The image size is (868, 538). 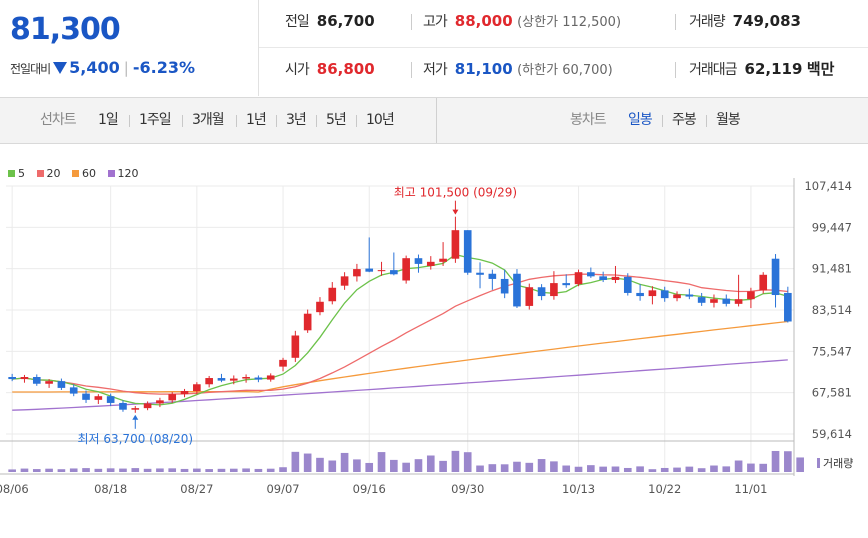 What do you see at coordinates (728, 120) in the screenshot?
I see `candle-monthly: 월봉` at bounding box center [728, 120].